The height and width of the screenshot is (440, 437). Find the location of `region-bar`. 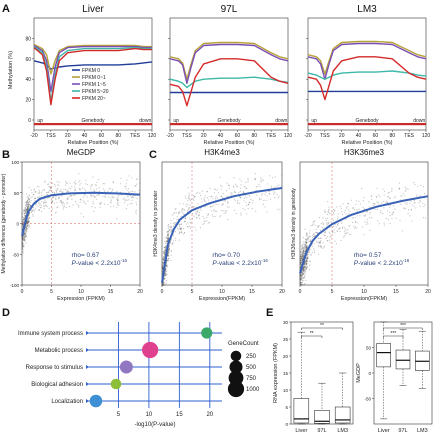

region-bar is located at coordinates (367, 124).